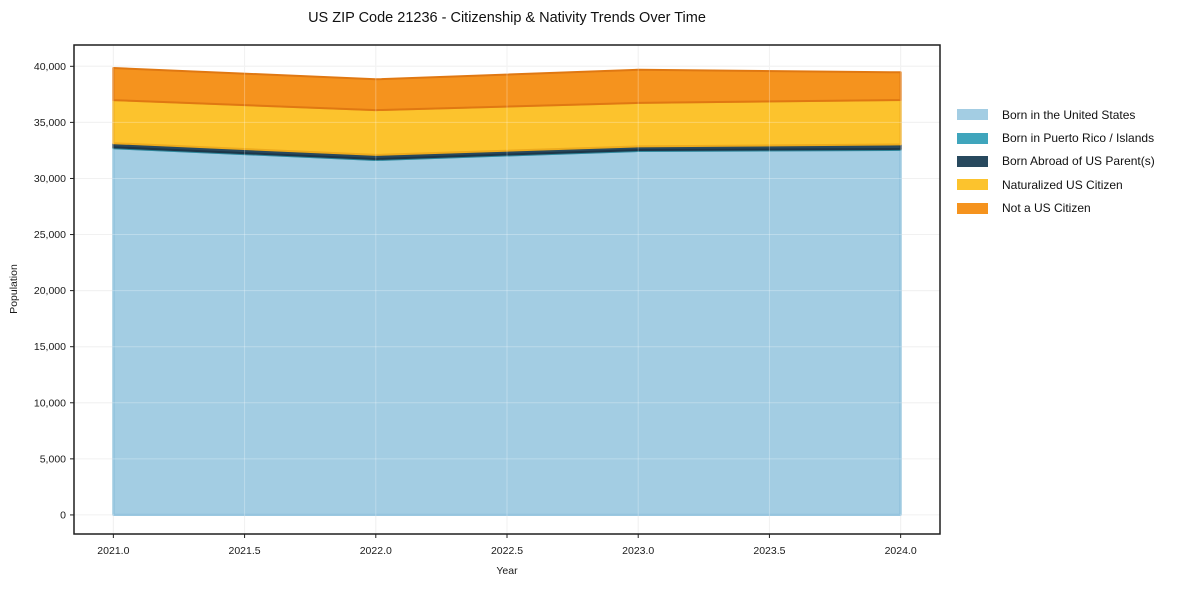  I want to click on y-tick-label: 35,000, so click(50, 123).